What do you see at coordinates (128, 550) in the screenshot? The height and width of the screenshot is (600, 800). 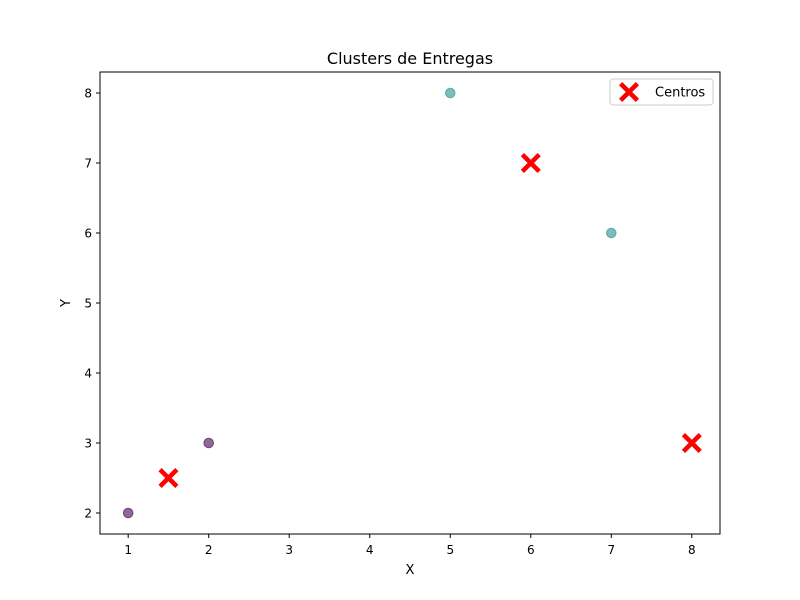 I see `x-tick-label: 1` at bounding box center [128, 550].